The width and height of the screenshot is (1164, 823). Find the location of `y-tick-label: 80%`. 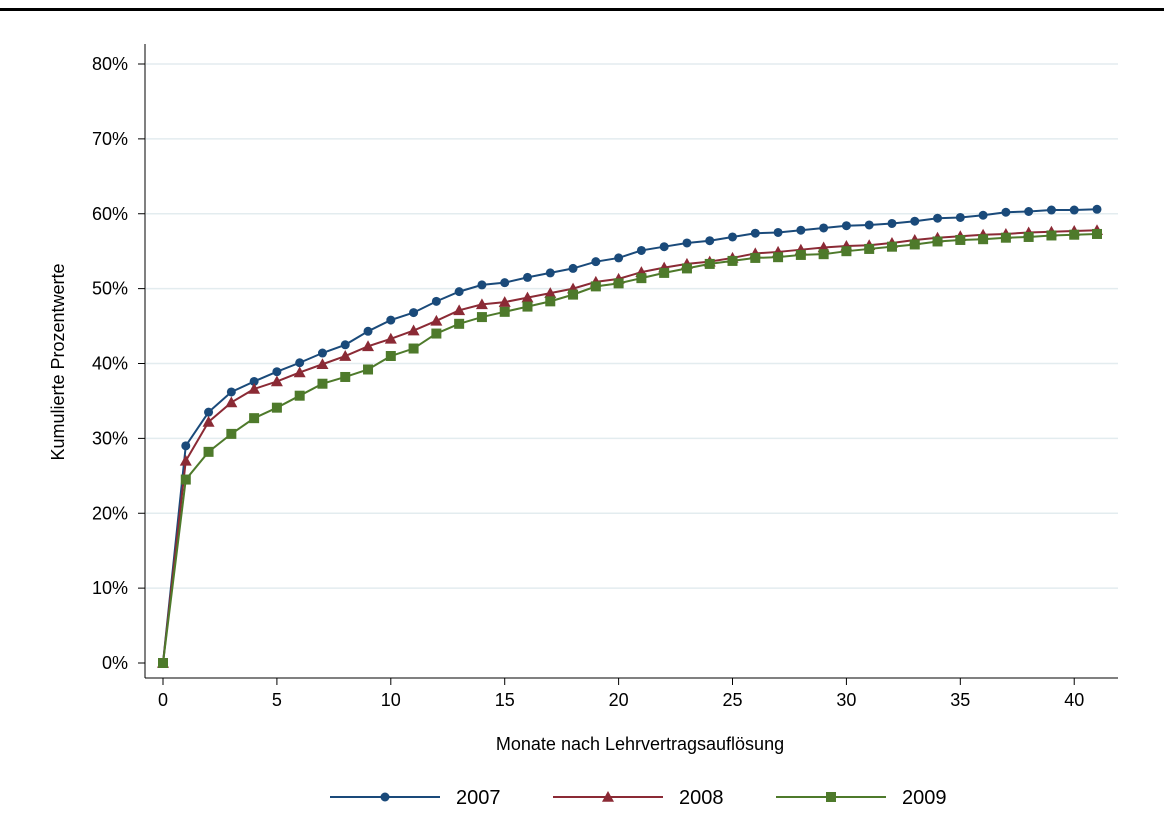

y-tick-label: 80% is located at coordinates (110, 64).